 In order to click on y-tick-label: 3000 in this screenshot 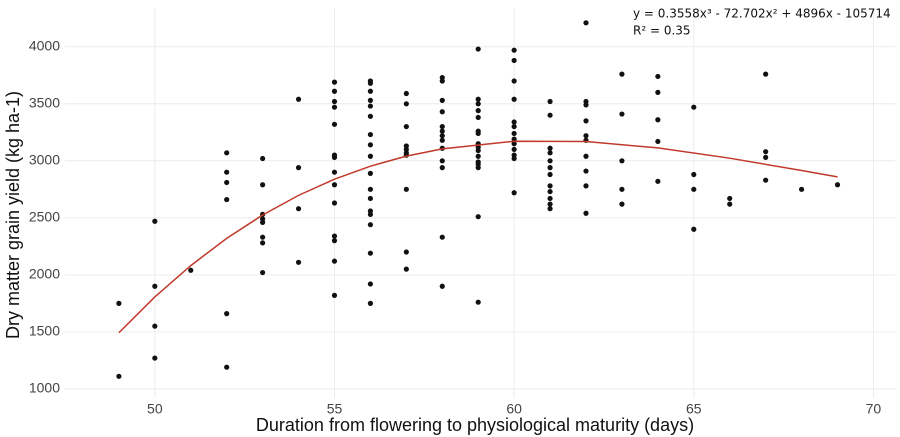, I will do `click(44, 160)`.